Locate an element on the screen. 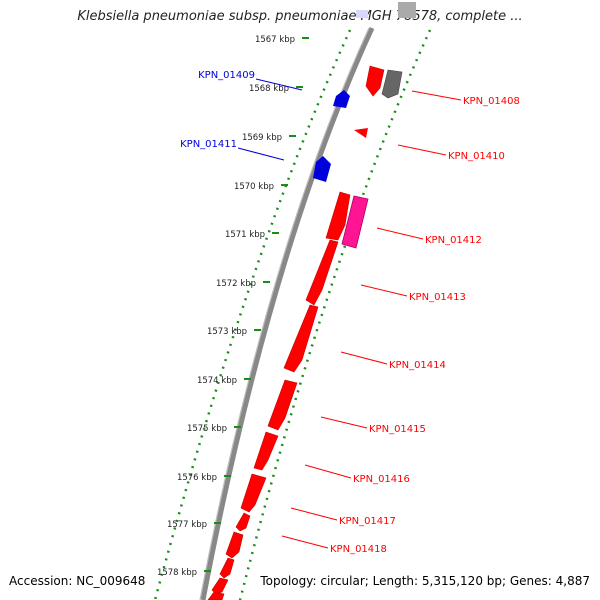 The width and height of the screenshot is (600, 600). tick-label: 1567 kbp is located at coordinates (275, 40).